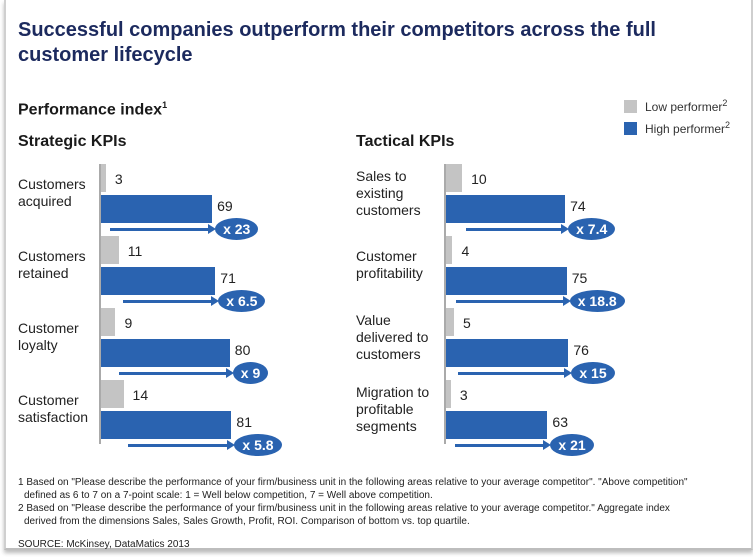 The image size is (753, 557). What do you see at coordinates (380, 193) in the screenshot?
I see `category-line: existing` at bounding box center [380, 193].